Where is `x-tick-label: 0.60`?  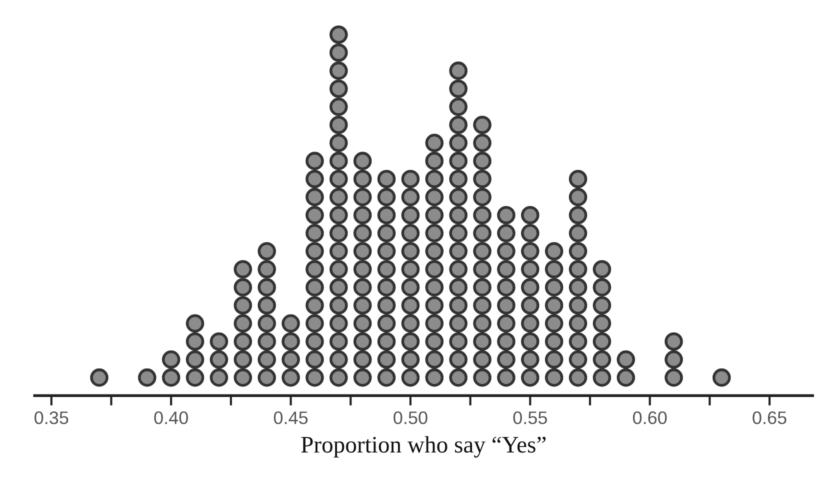 x-tick-label: 0.60 is located at coordinates (649, 417).